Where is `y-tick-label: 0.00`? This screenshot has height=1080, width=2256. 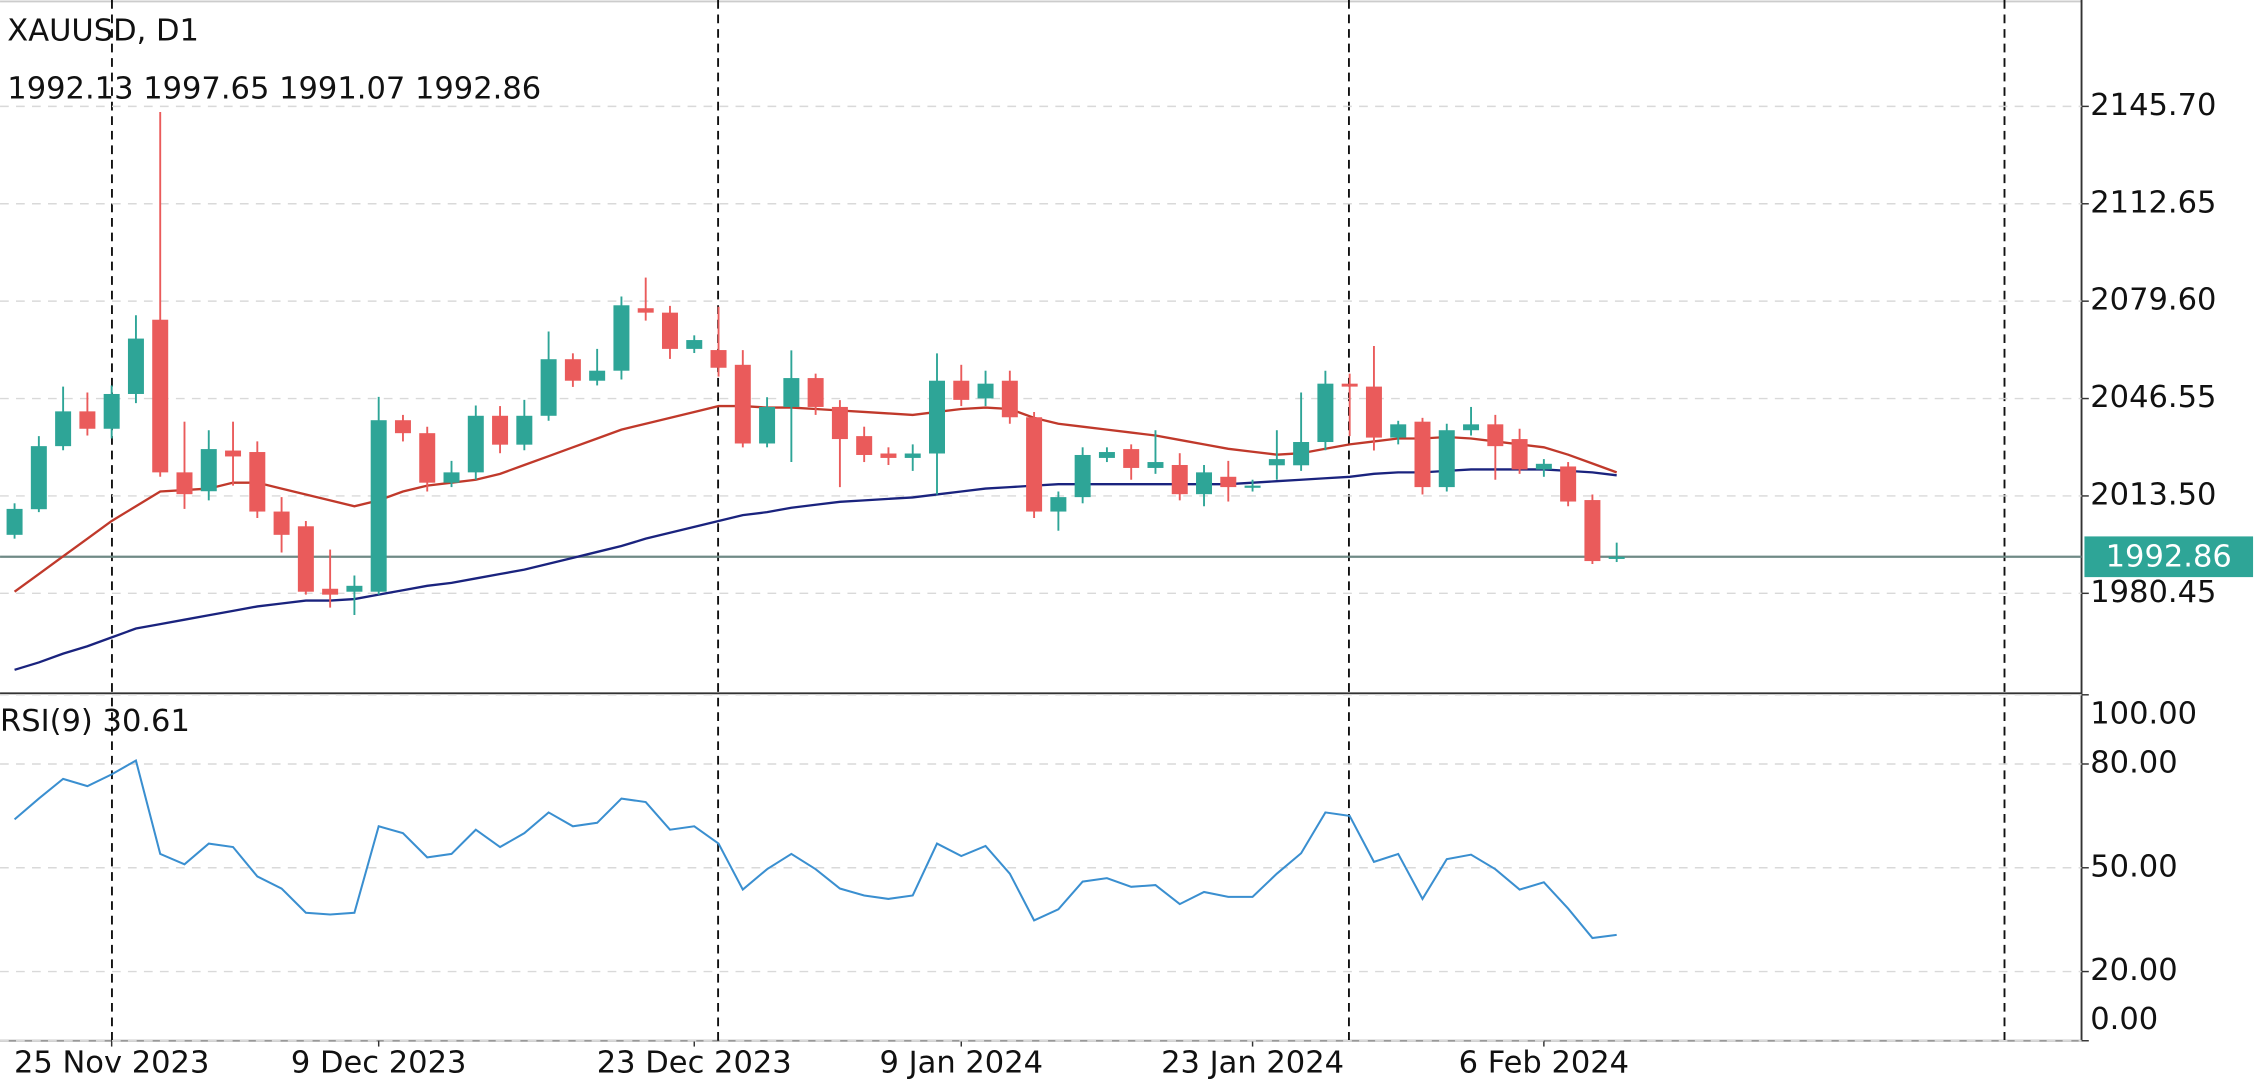
y-tick-label: 0.00 is located at coordinates (2124, 1019).